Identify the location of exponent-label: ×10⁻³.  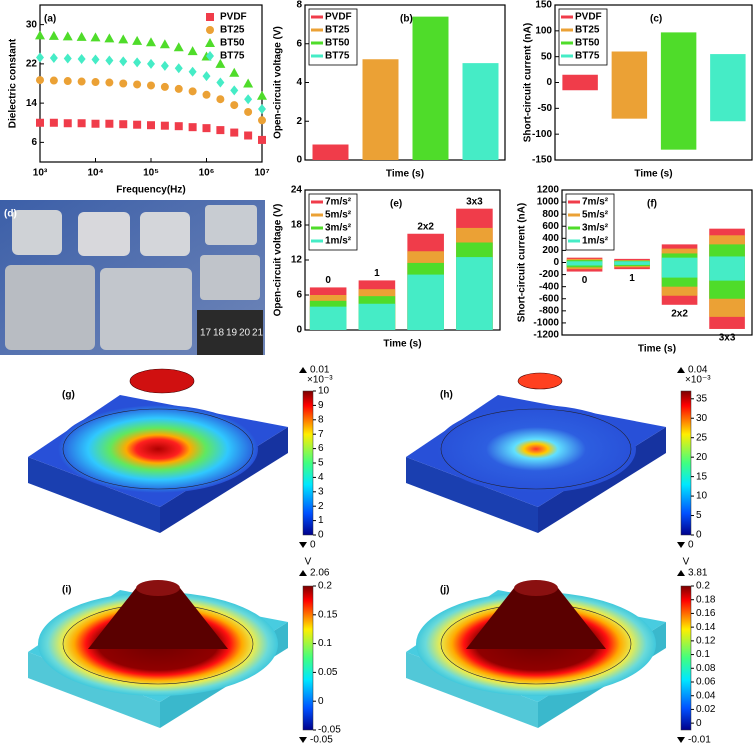
(320, 380).